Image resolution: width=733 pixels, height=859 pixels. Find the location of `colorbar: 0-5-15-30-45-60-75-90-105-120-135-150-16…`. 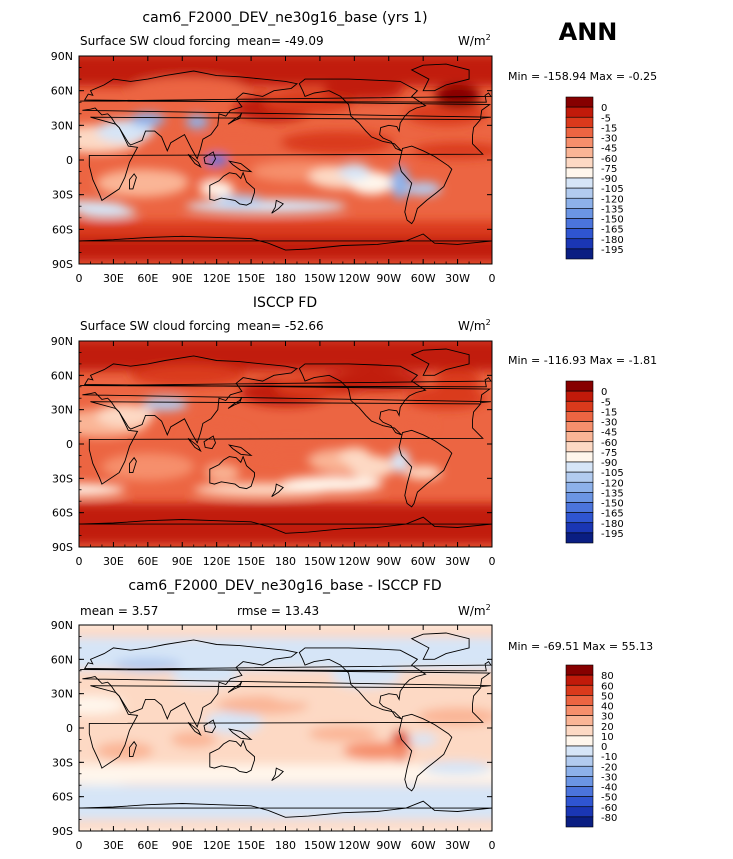

colorbar: 0-5-15-30-45-60-75-90-105-120-135-150-16… is located at coordinates (594, 178).